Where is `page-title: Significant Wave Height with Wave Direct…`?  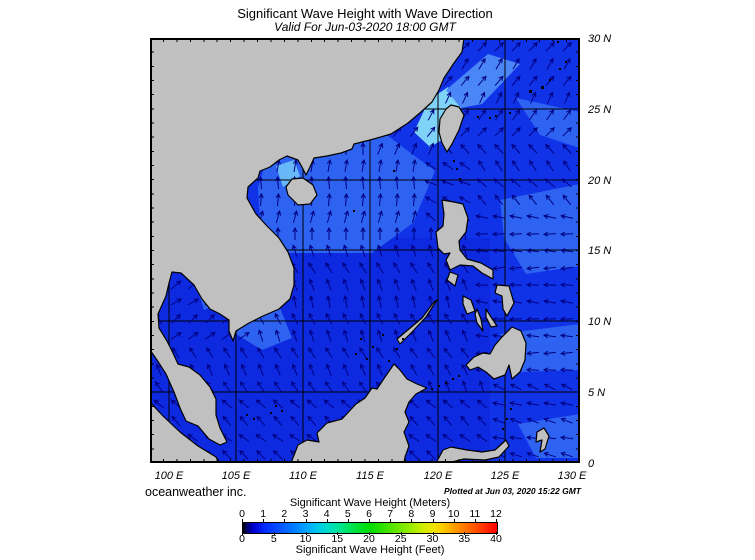
page-title: Significant Wave Height with Wave Direct… is located at coordinates (365, 13).